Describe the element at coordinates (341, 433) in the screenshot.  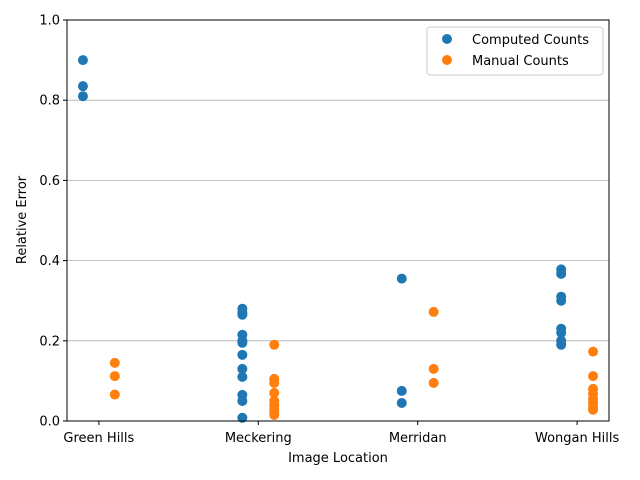
I see `x-axis-ticks: Green Hills Meckering Merridan Wongan Hills` at that location.